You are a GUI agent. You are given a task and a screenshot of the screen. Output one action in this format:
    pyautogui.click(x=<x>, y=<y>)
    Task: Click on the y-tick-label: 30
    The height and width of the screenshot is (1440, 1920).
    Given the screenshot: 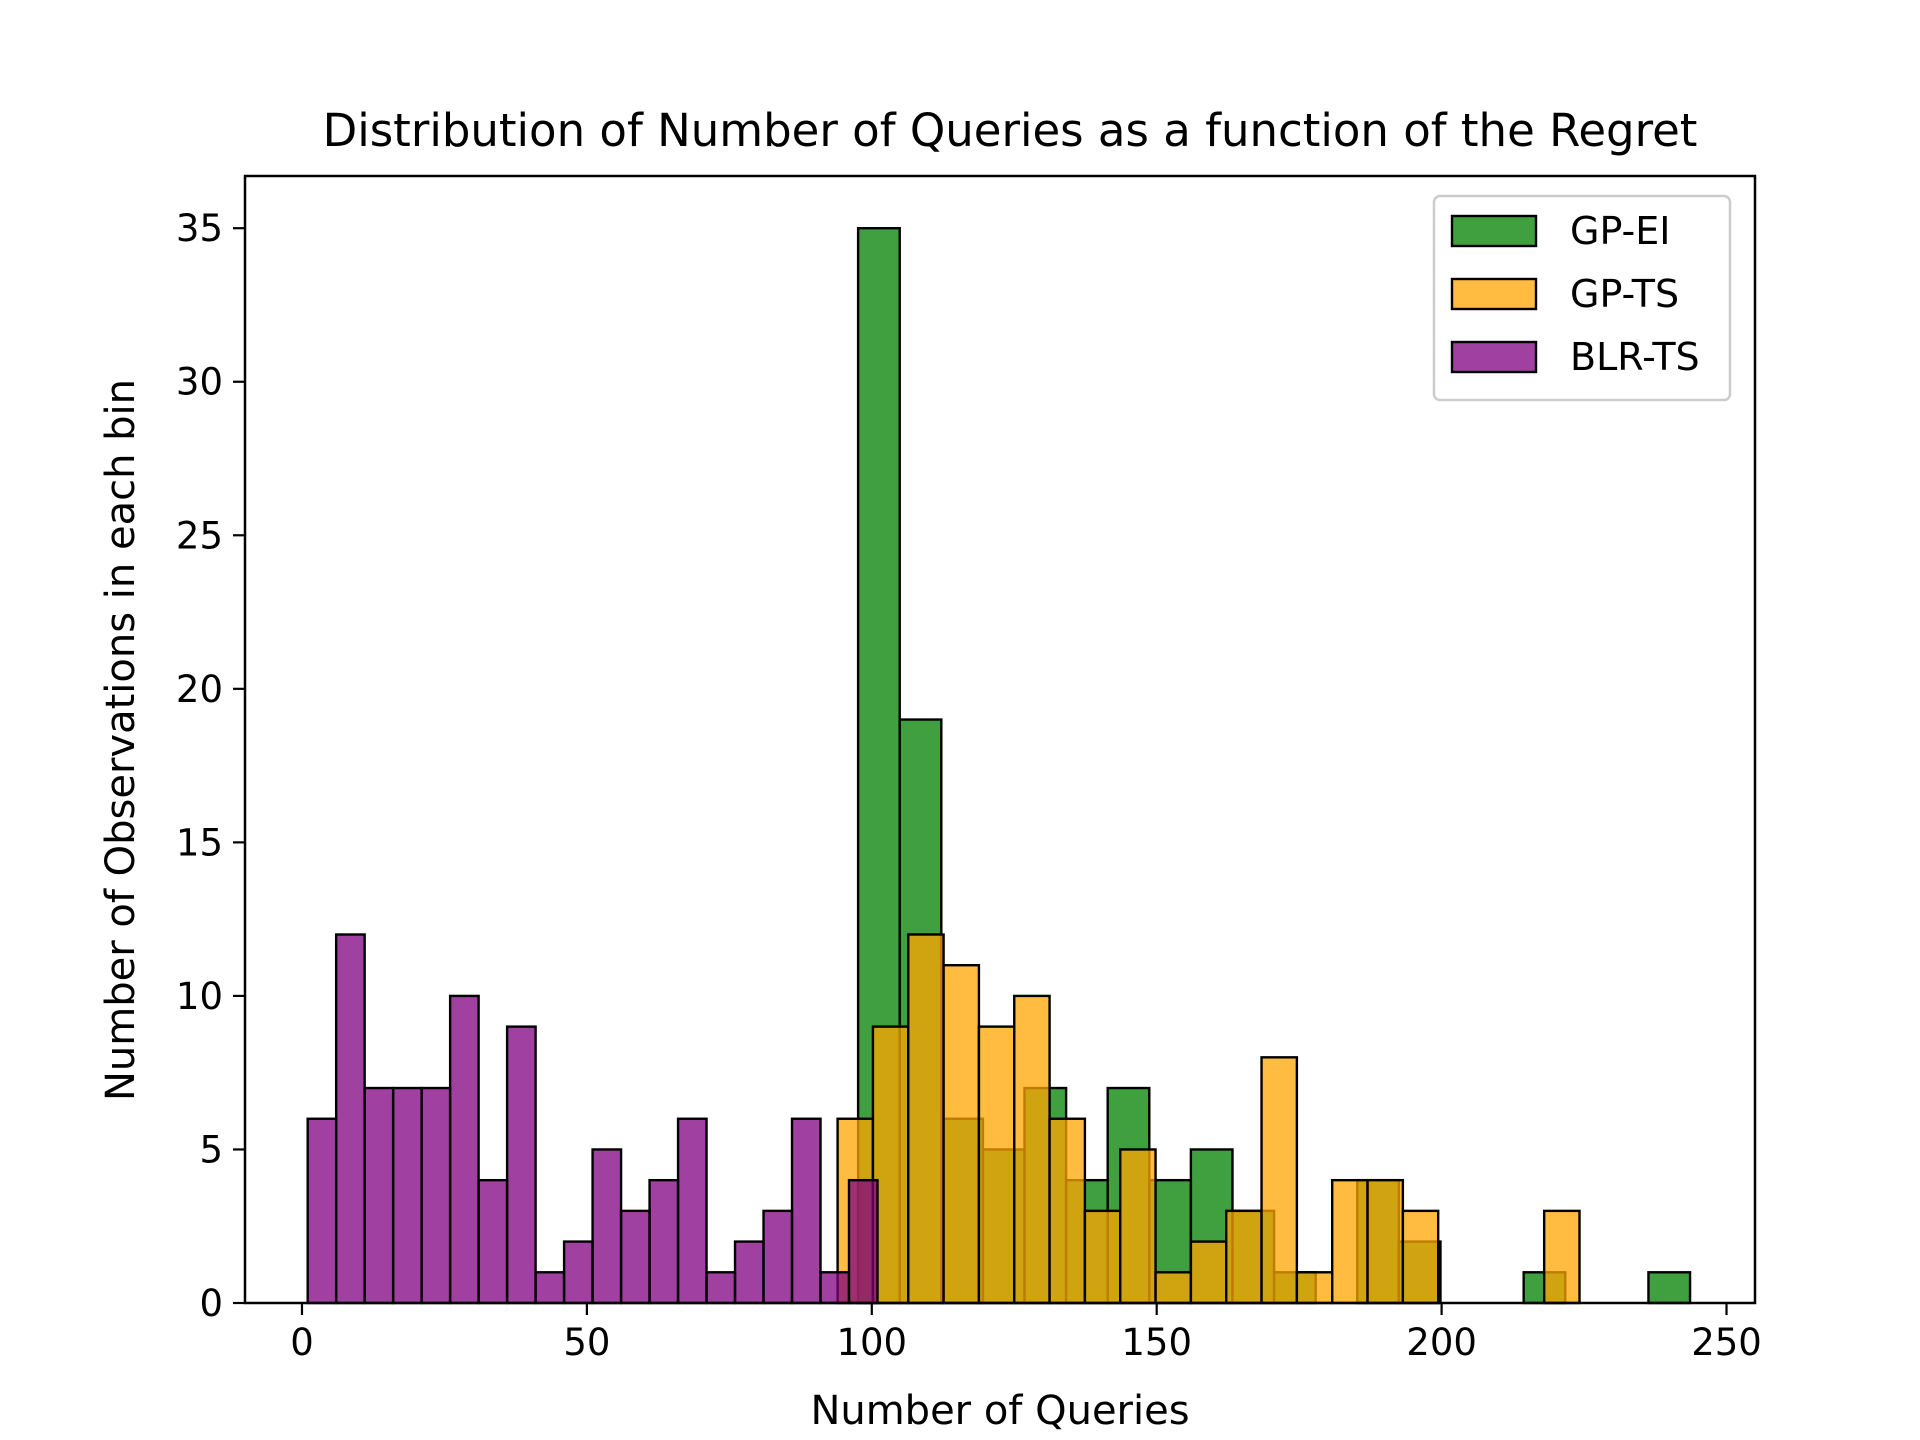 What is the action you would take?
    pyautogui.click(x=199, y=382)
    